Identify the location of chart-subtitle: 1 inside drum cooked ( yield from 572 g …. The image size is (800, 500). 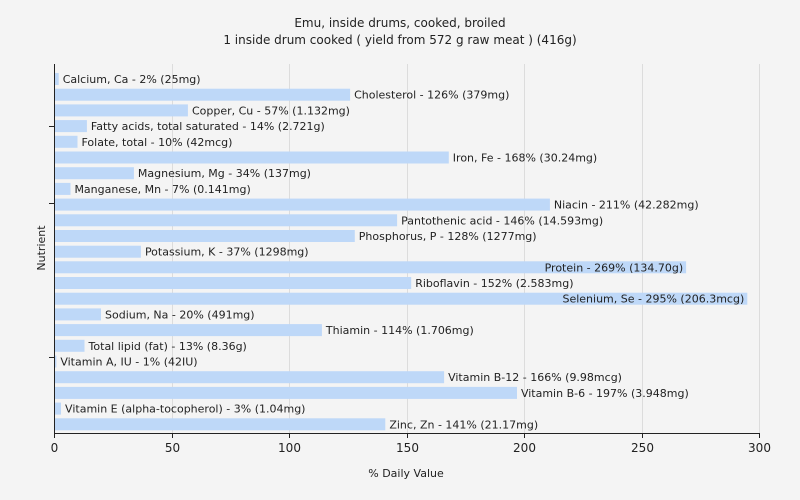
(399, 40).